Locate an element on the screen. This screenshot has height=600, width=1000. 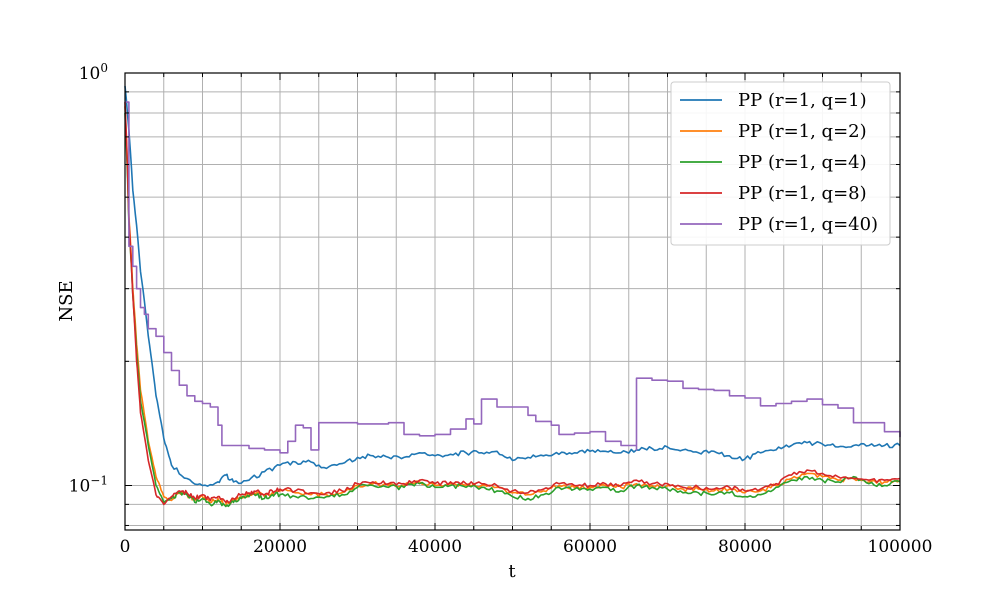
legend-label: PP (r=1, q=8) is located at coordinates (802, 193).